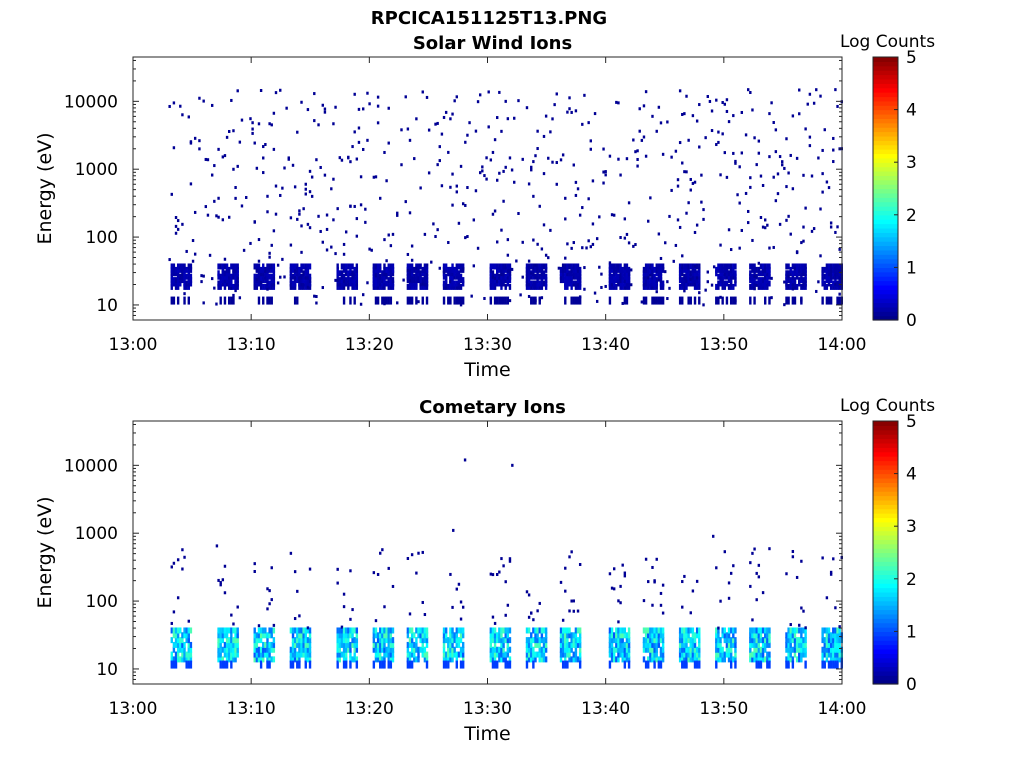 This screenshot has width=1024, height=768. What do you see at coordinates (911, 321) in the screenshot?
I see `colorbar-tick-label: 0` at bounding box center [911, 321].